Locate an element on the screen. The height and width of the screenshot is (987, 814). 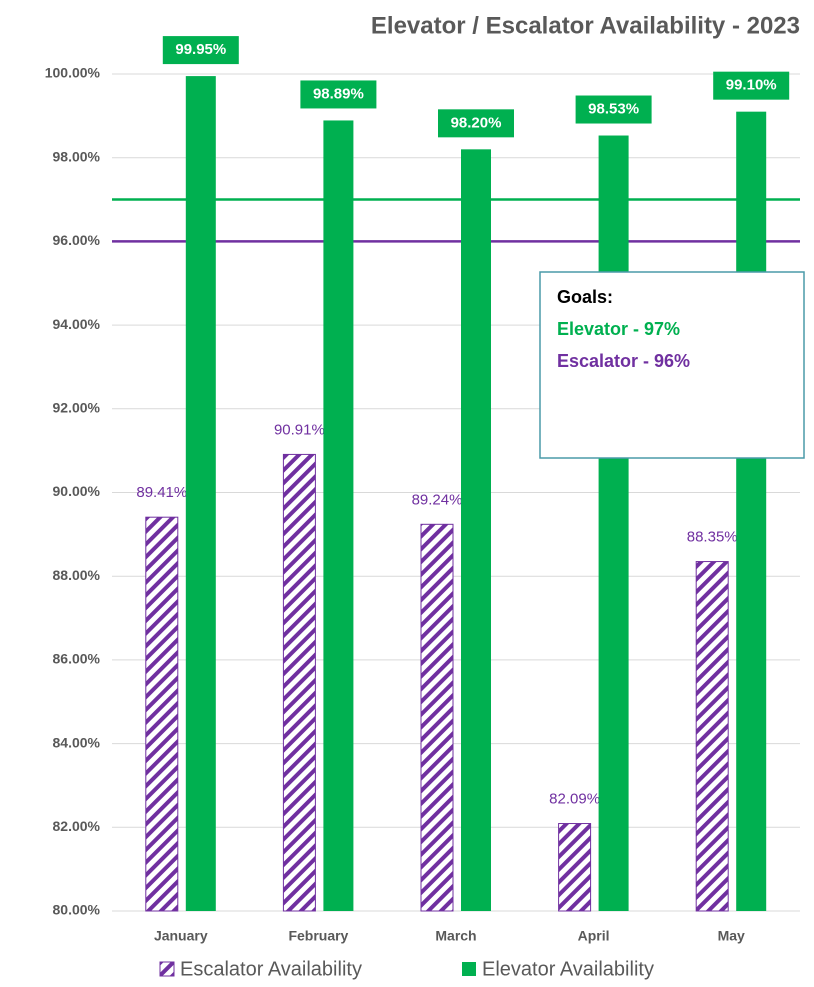
y-tick-label: 92.00% is located at coordinates (77, 408).